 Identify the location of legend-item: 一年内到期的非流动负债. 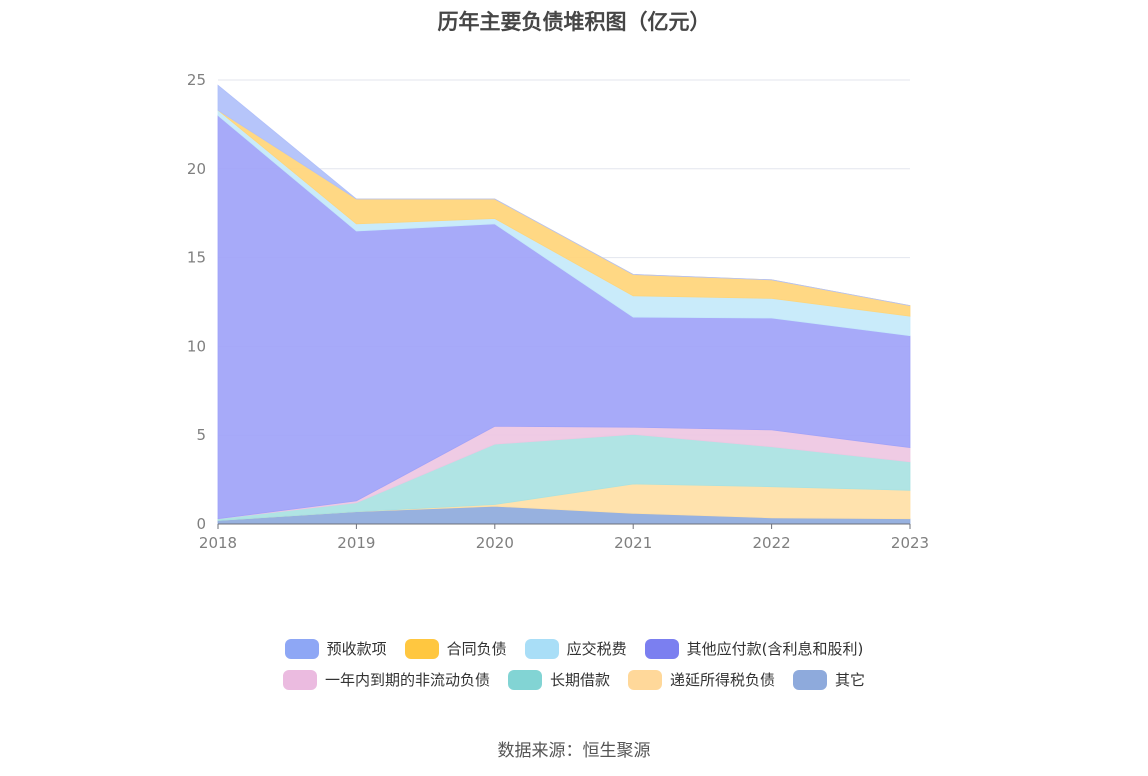
(386, 679).